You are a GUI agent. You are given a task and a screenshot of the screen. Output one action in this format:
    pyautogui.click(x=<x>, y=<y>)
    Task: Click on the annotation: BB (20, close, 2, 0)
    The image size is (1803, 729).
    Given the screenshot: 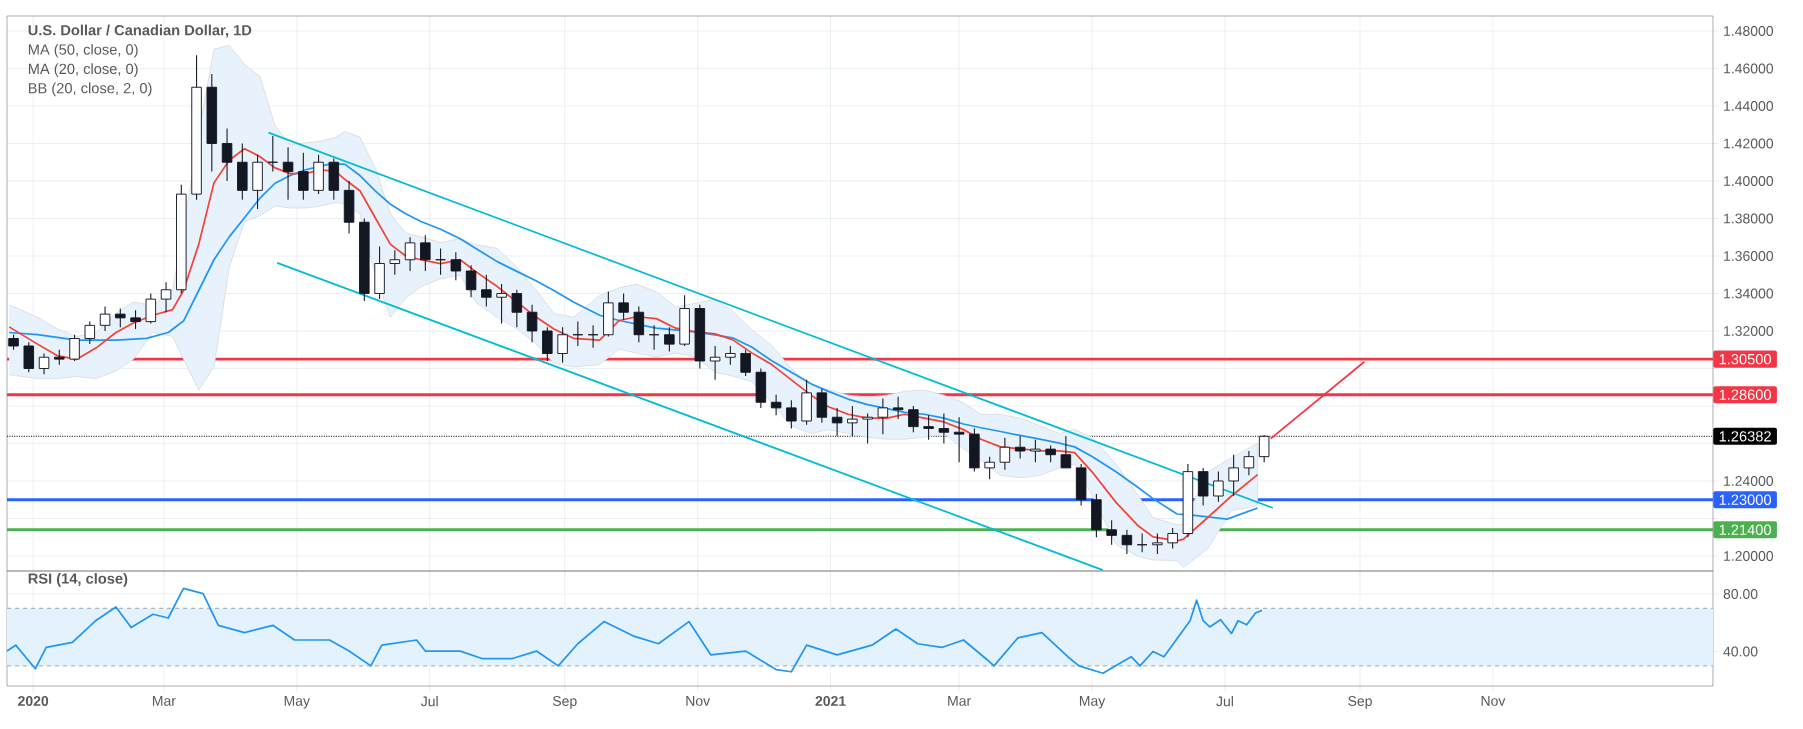 What is the action you would take?
    pyautogui.click(x=90, y=89)
    